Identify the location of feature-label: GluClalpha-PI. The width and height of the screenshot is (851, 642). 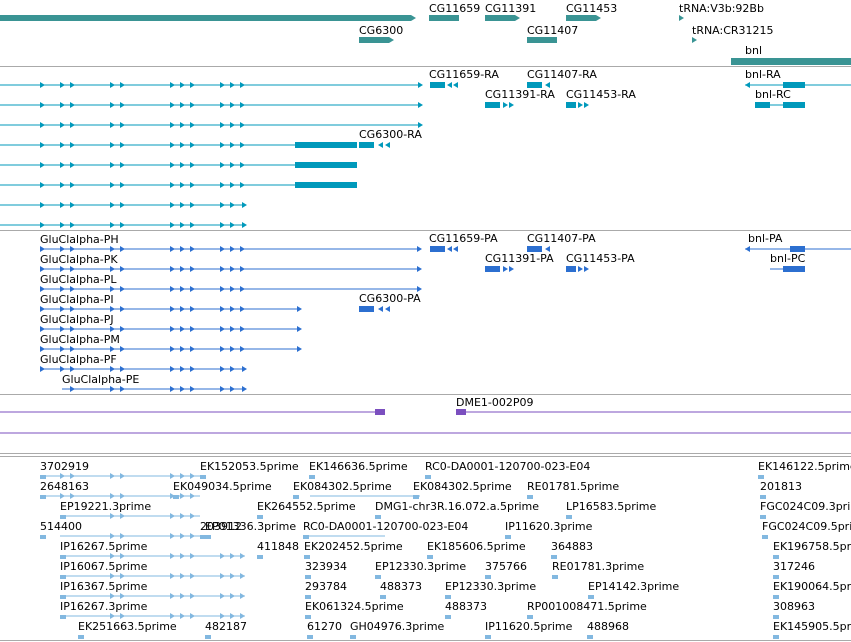
(77, 299).